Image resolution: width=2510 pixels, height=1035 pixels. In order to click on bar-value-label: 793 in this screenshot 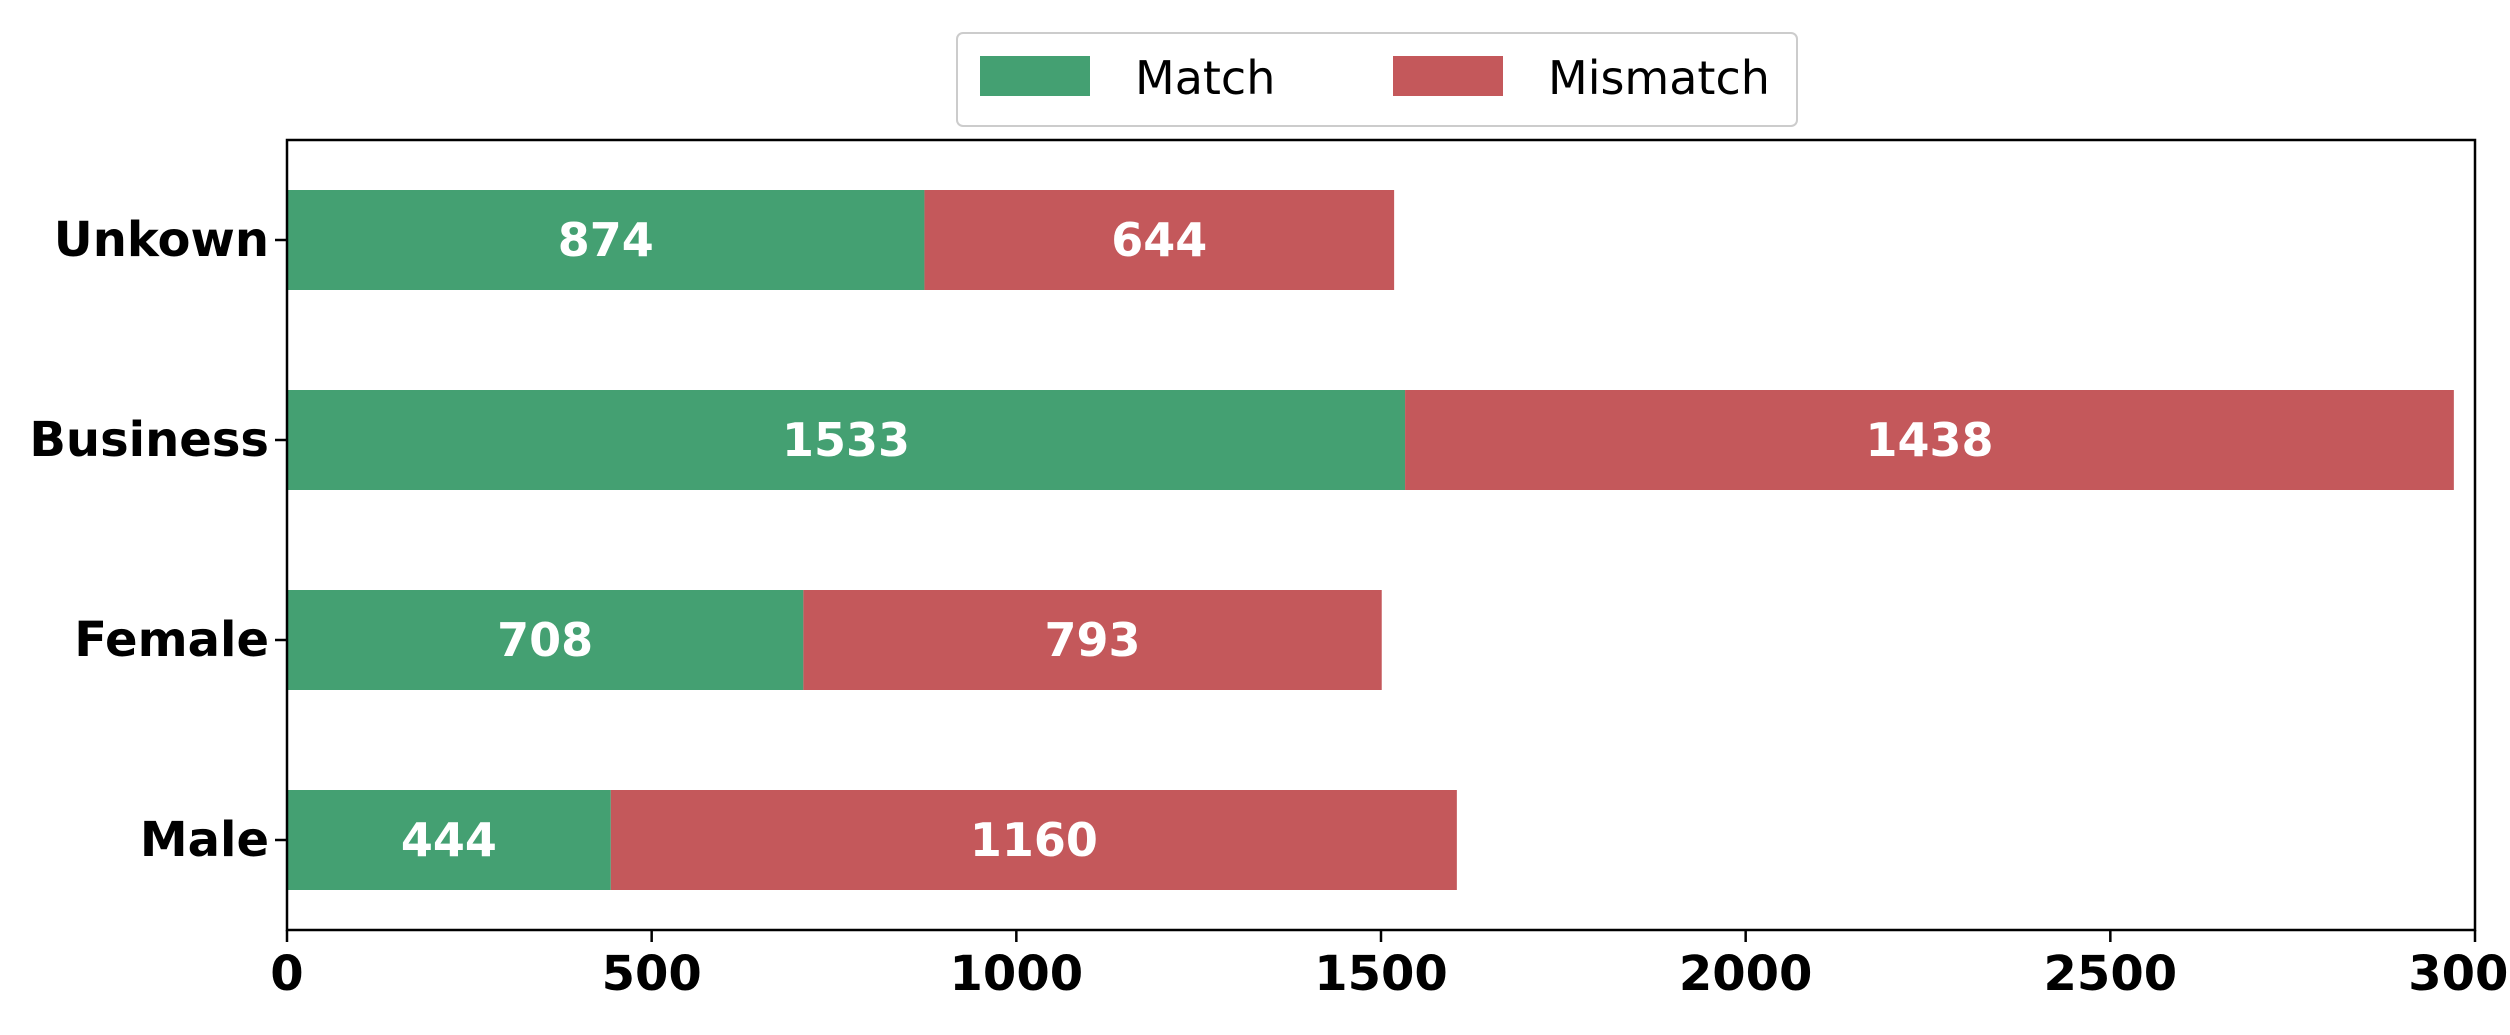, I will do `click(1093, 640)`.